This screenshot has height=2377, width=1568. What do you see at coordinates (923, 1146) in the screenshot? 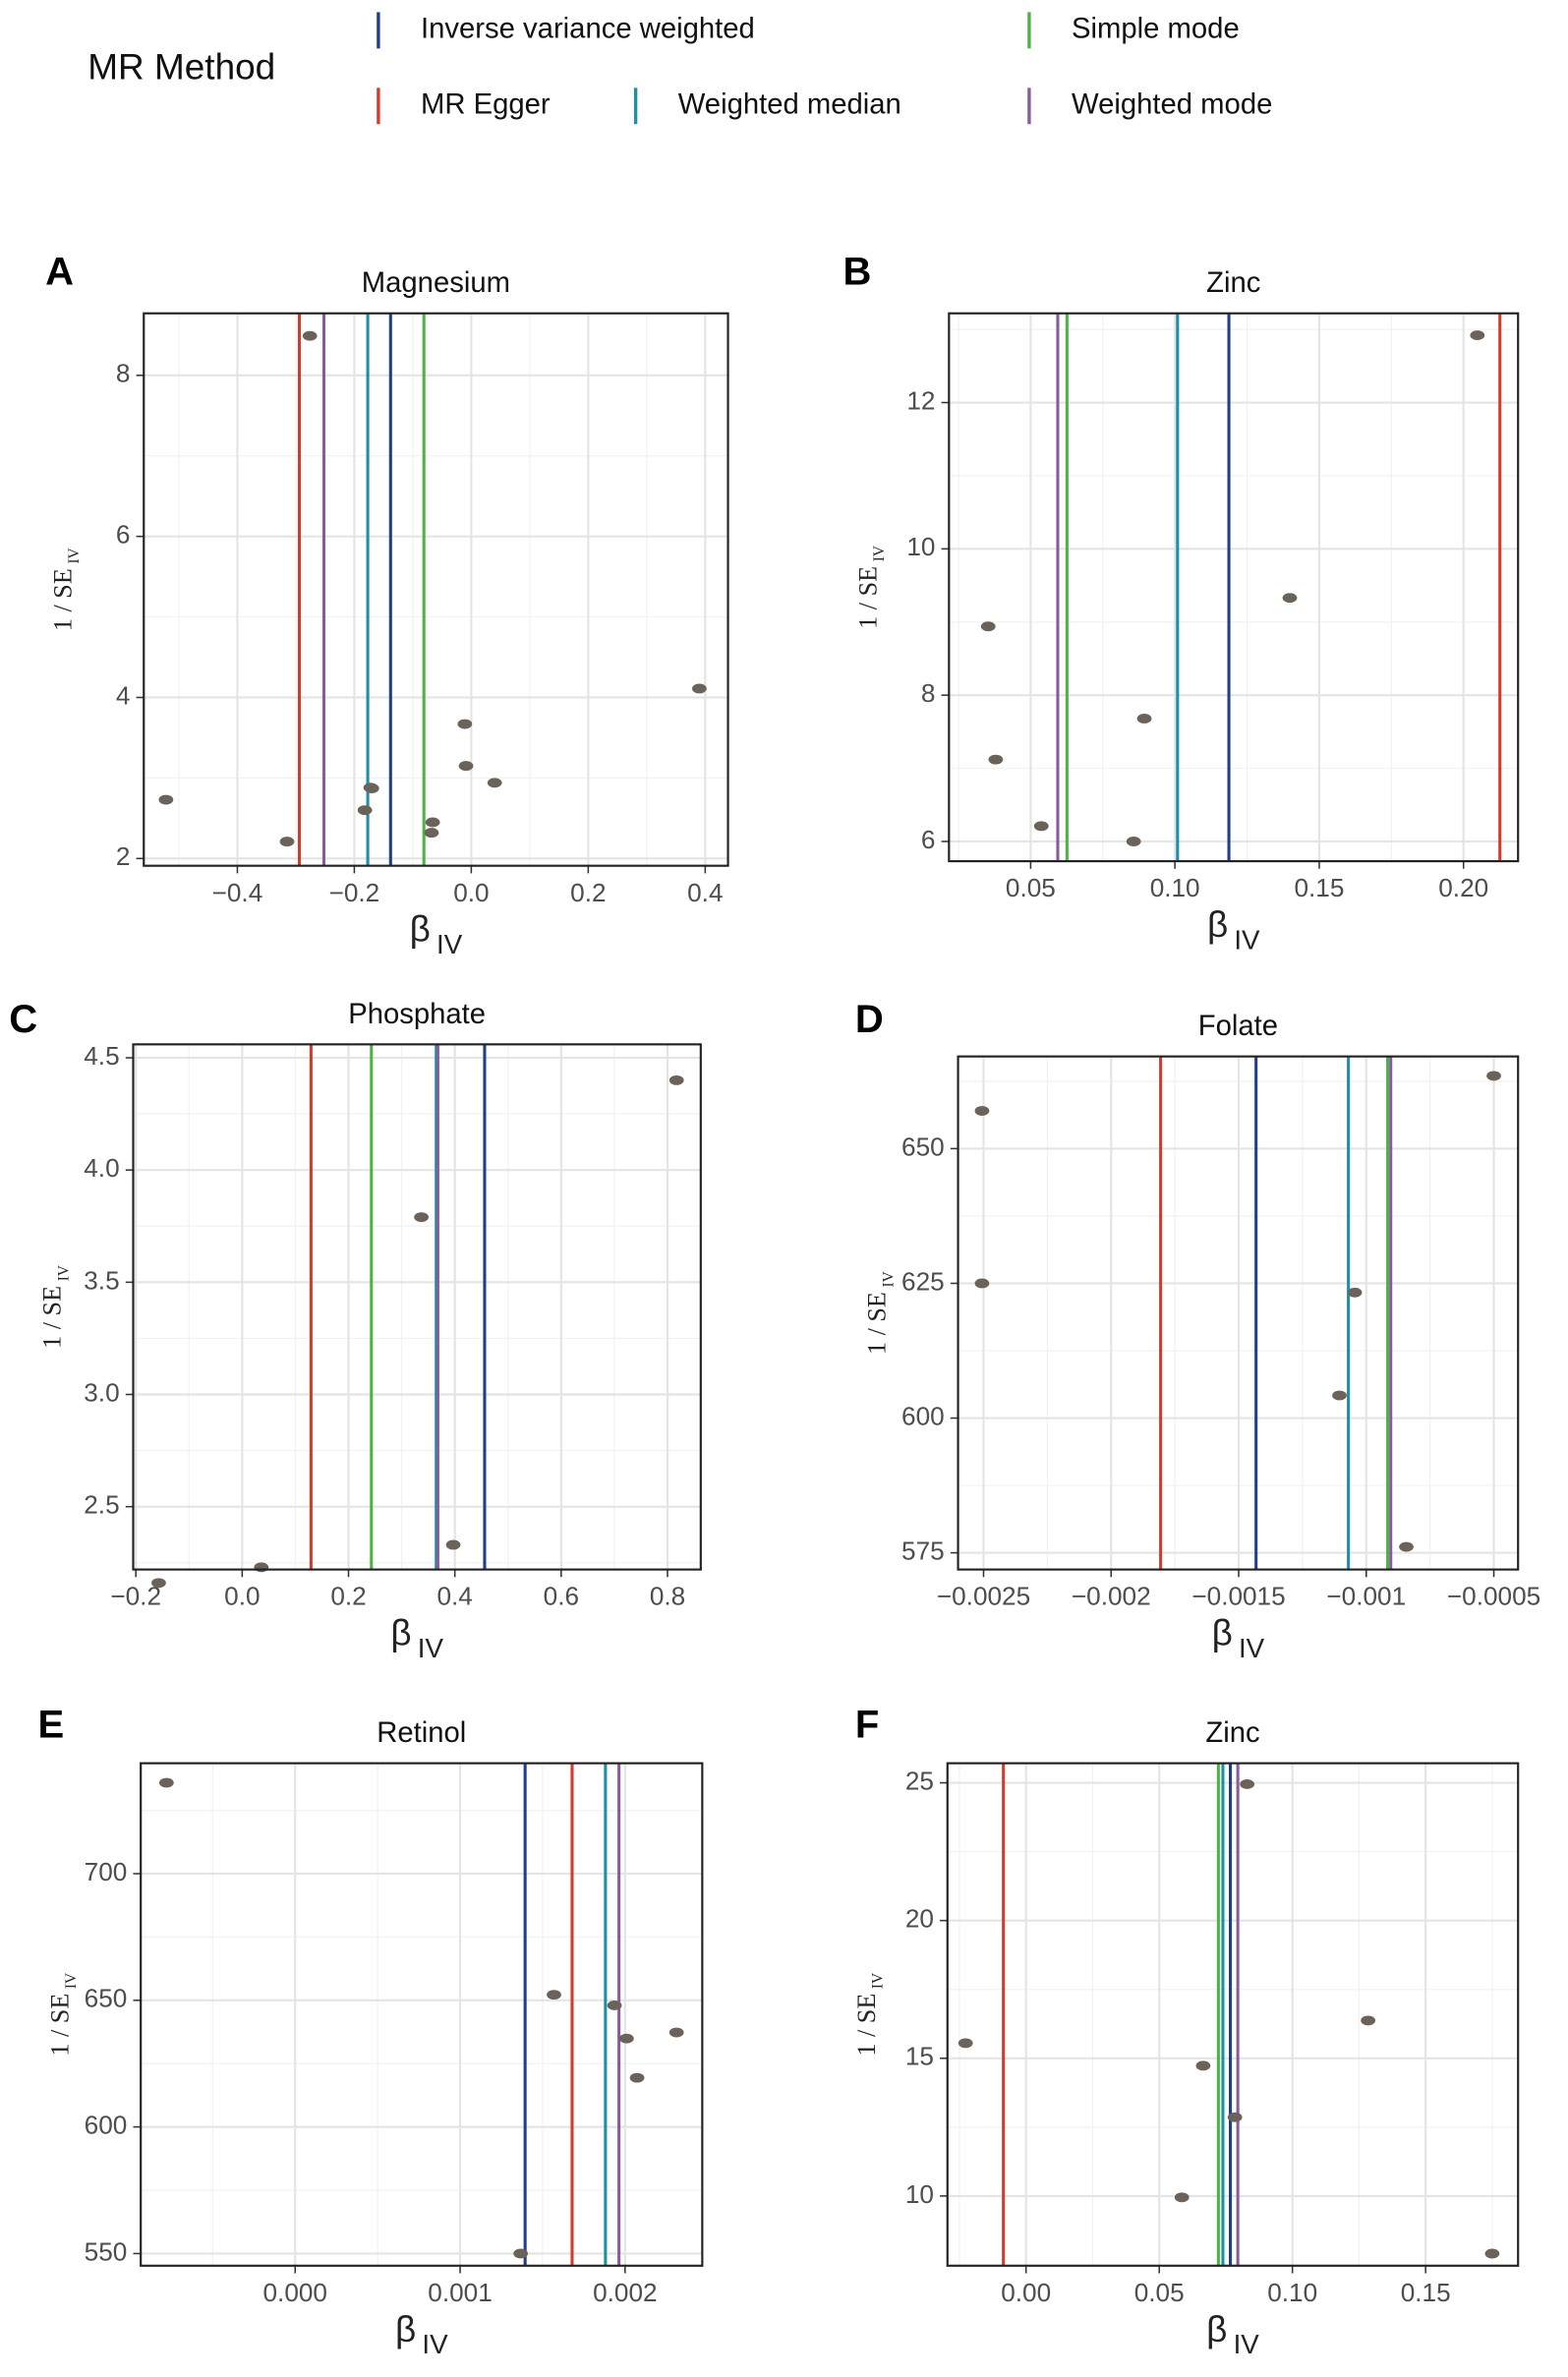
I see `y-tick-label: 650` at bounding box center [923, 1146].